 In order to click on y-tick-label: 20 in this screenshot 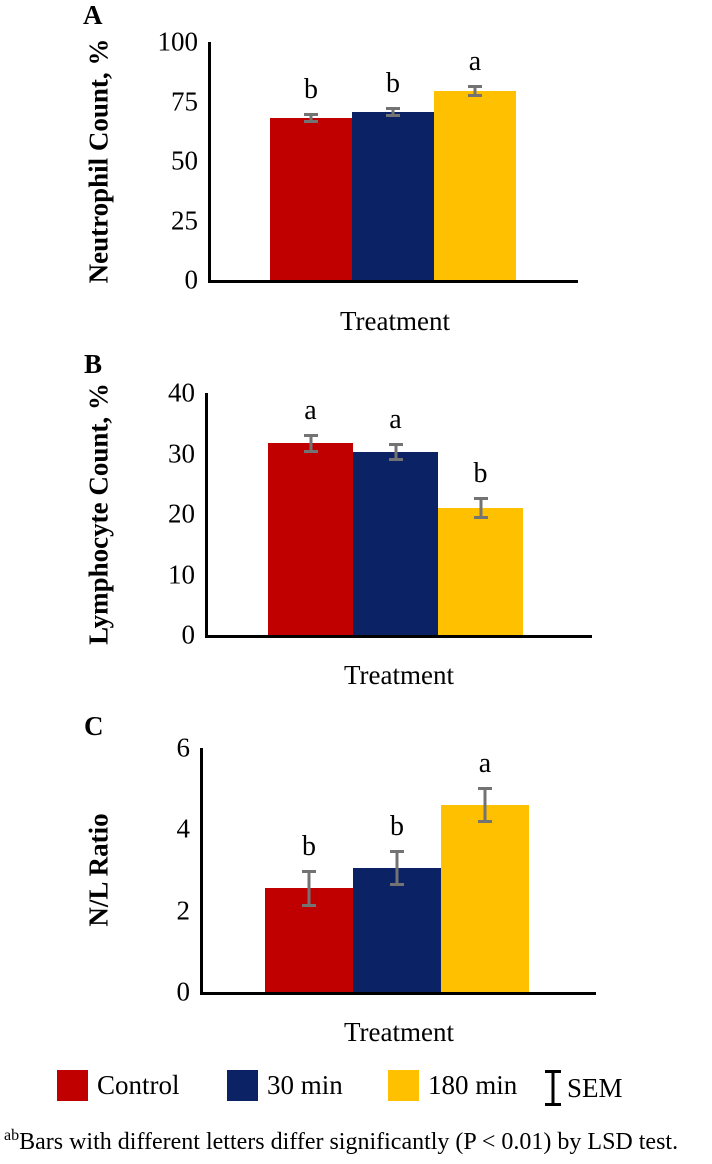, I will do `click(181, 513)`.